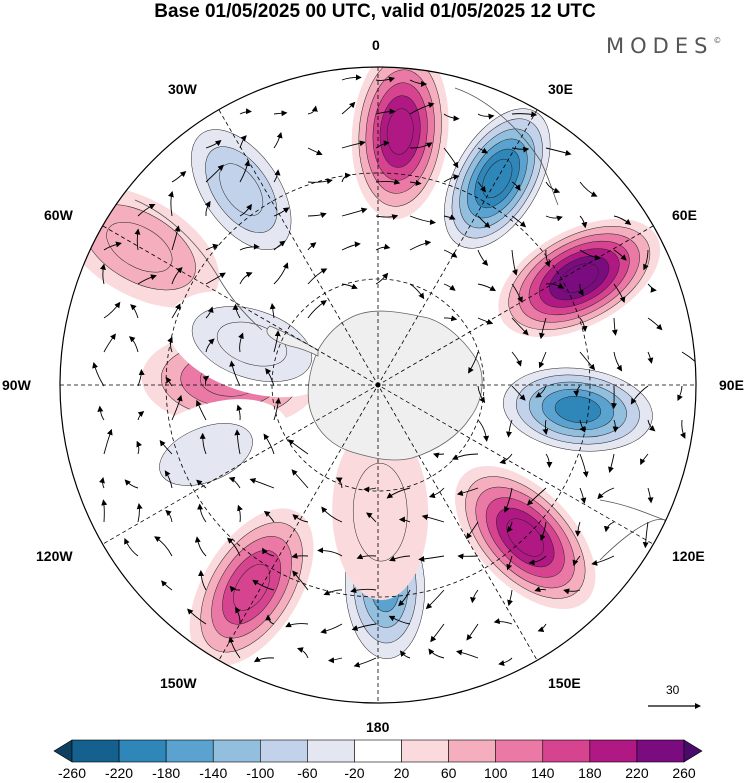  What do you see at coordinates (400, 131) in the screenshot?
I see `anomaly-contour` at bounding box center [400, 131].